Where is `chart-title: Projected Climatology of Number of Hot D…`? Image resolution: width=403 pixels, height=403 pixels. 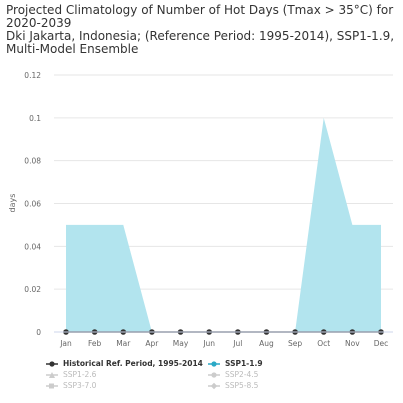 chart-title: Projected Climatology of Number of Hot D… is located at coordinates (203, 30).